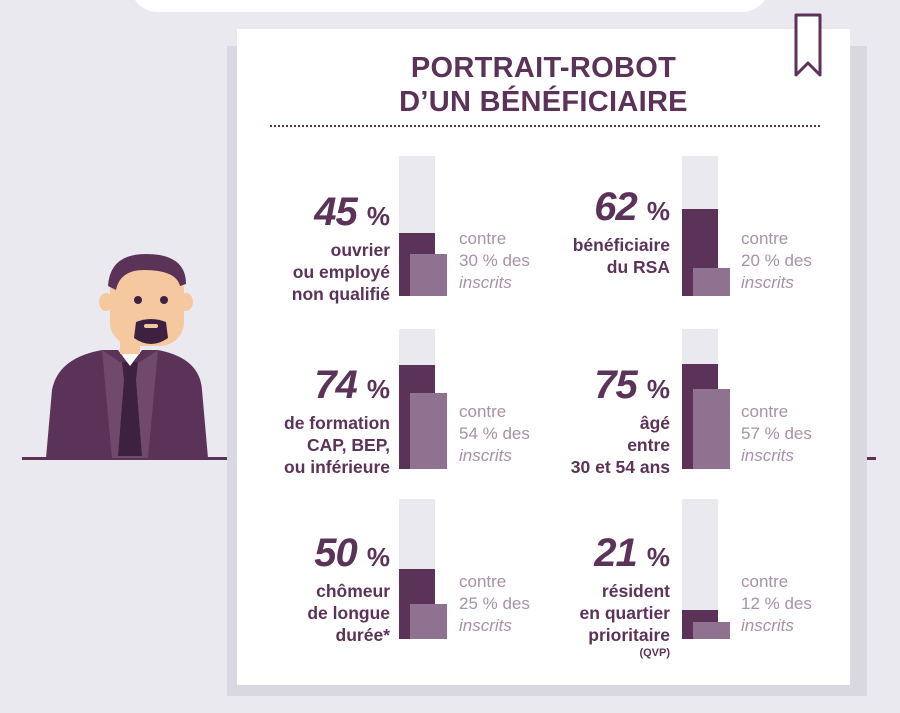  I want to click on stat-rsa-recipient: 62 % bénéficiaire du RSA, so click(605, 231).